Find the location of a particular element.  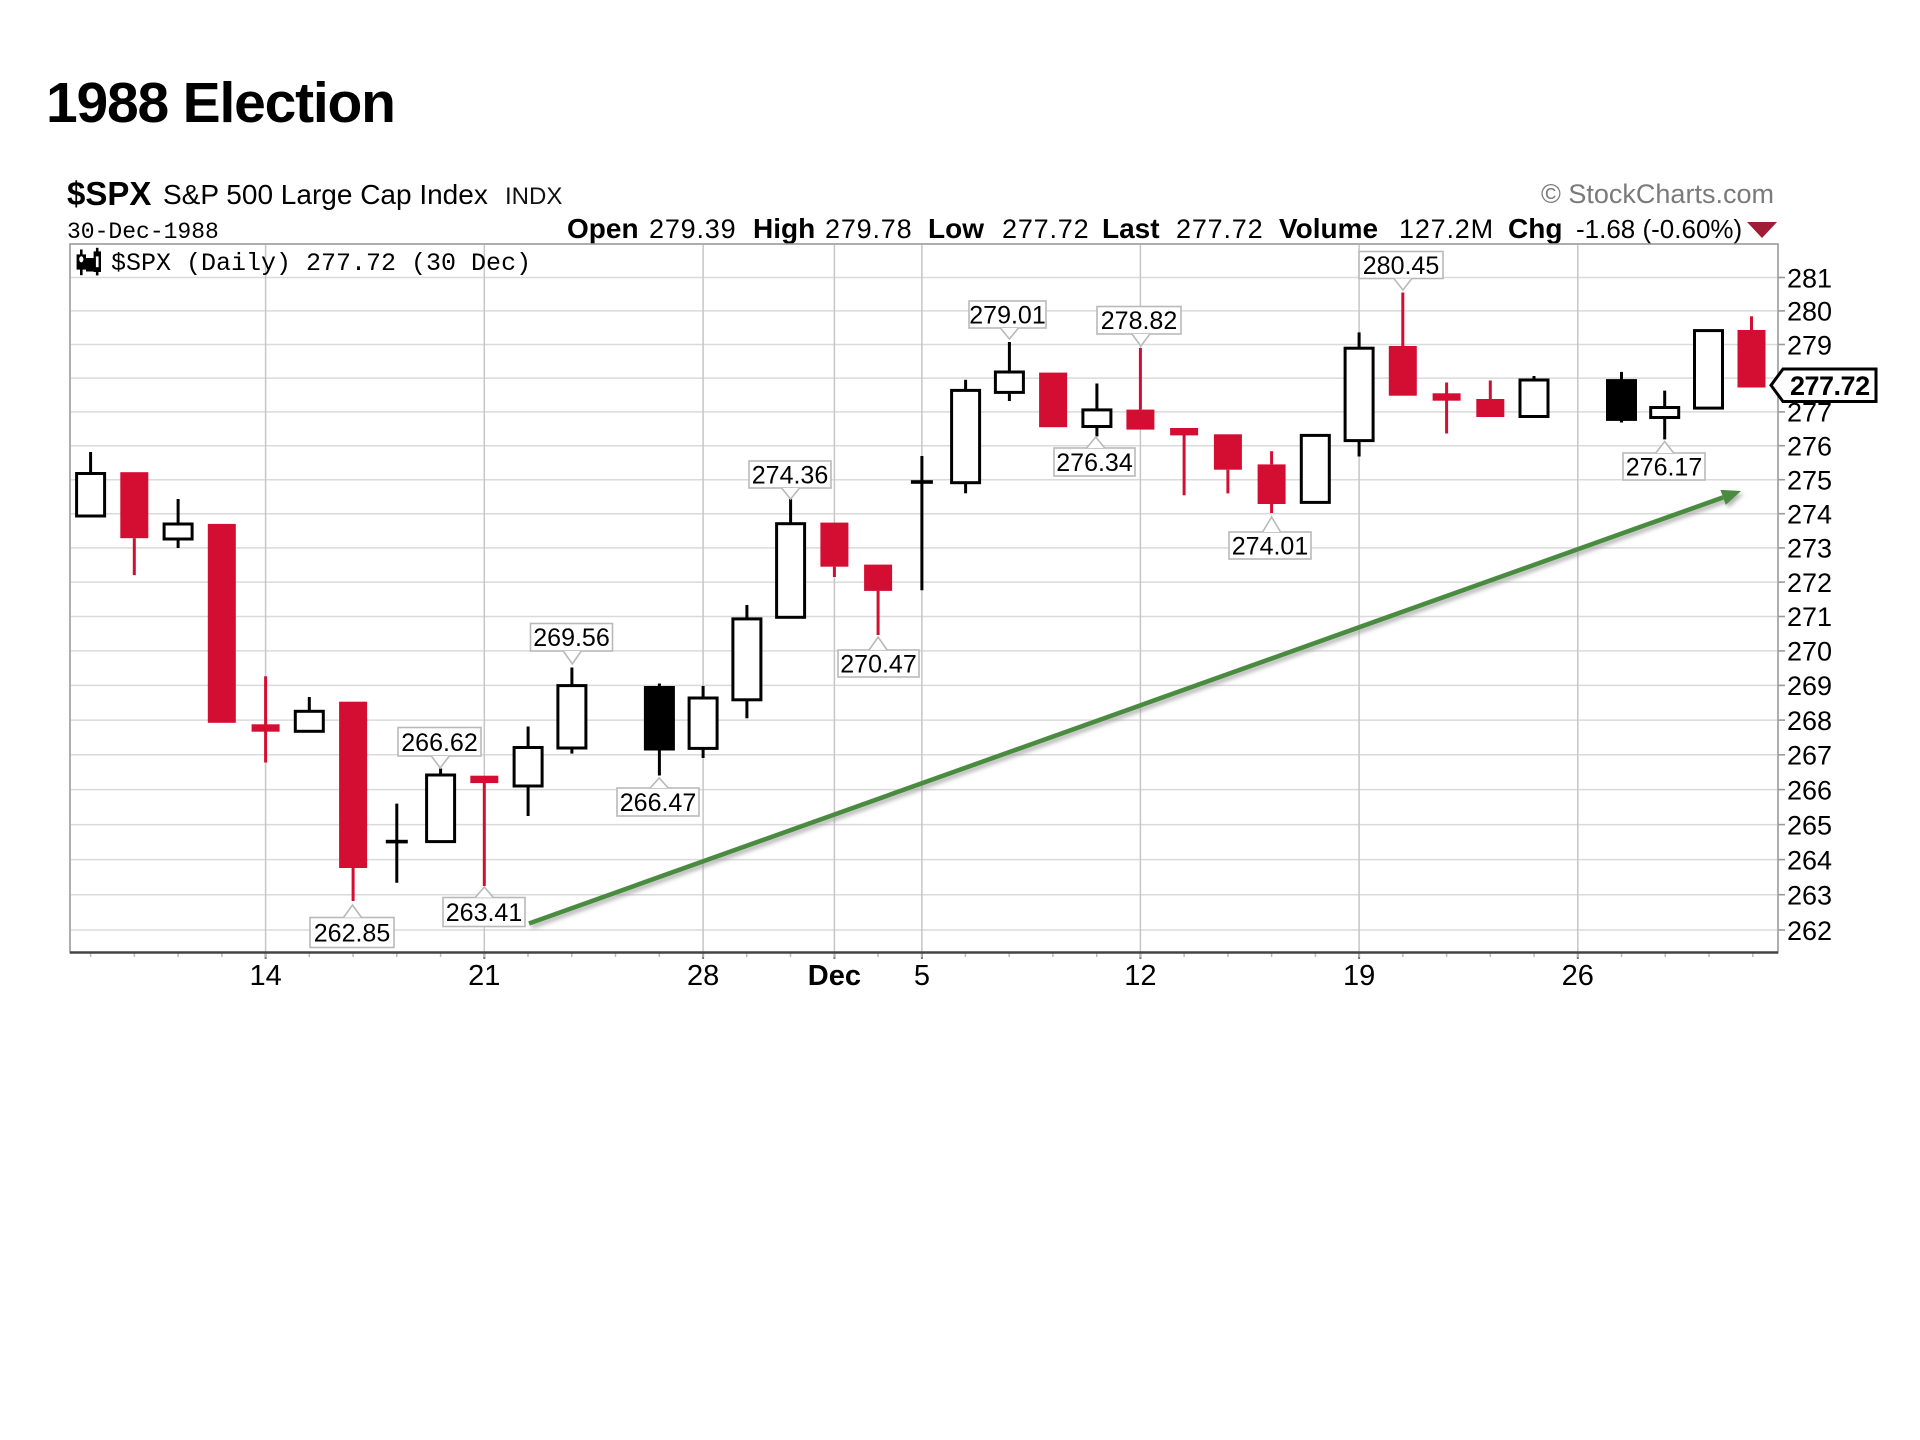

svg-text: 274 is located at coordinates (1809, 515).